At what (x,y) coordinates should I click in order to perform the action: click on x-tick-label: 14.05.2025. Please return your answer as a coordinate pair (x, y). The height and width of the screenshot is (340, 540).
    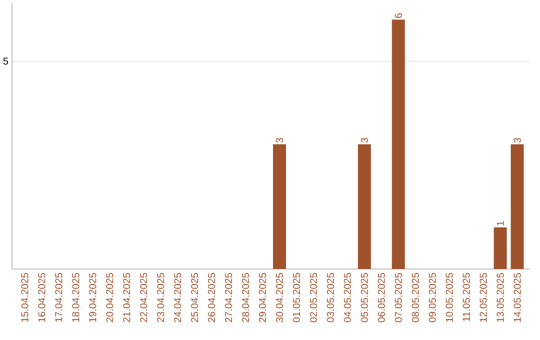
    Looking at the image, I should click on (517, 297).